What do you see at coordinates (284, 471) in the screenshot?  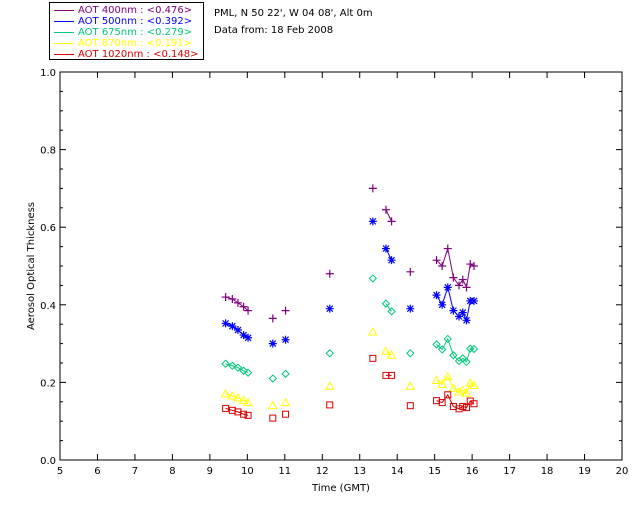 I see `x-tick-label: 11` at bounding box center [284, 471].